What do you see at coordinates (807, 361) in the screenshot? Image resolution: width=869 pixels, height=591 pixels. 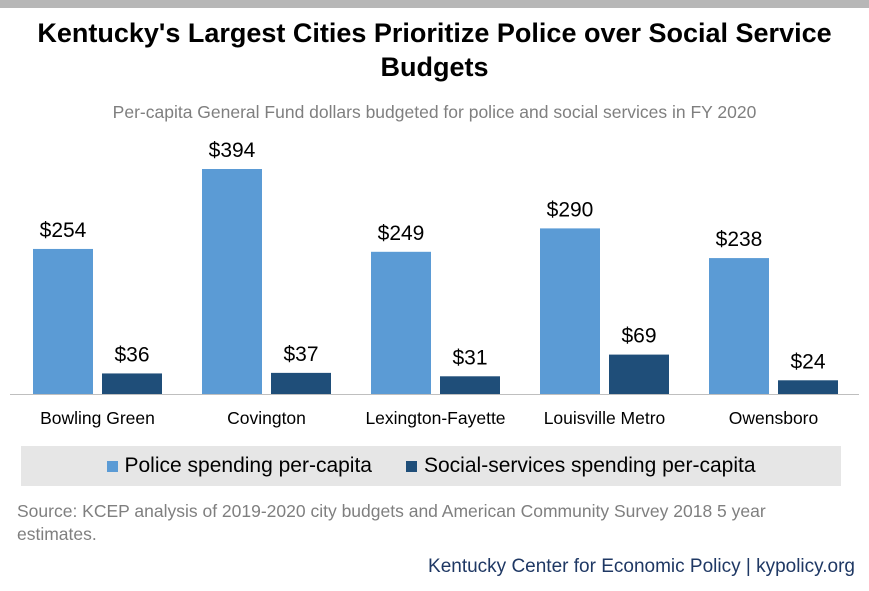 I see `data-label-social: $24` at bounding box center [807, 361].